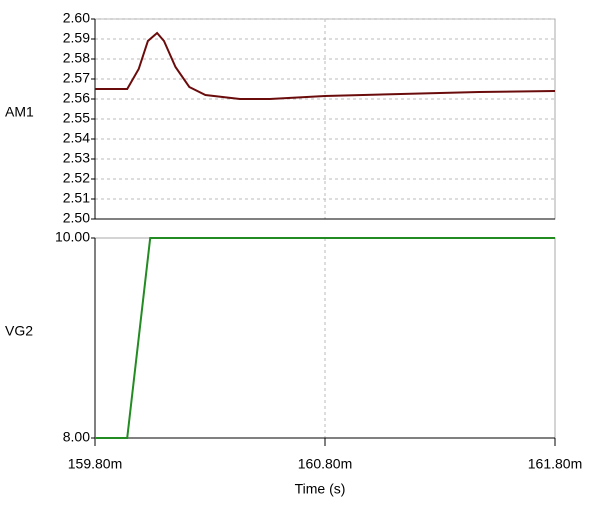 The image size is (610, 508). I want to click on y-tick-label: 2.51, so click(76, 198).